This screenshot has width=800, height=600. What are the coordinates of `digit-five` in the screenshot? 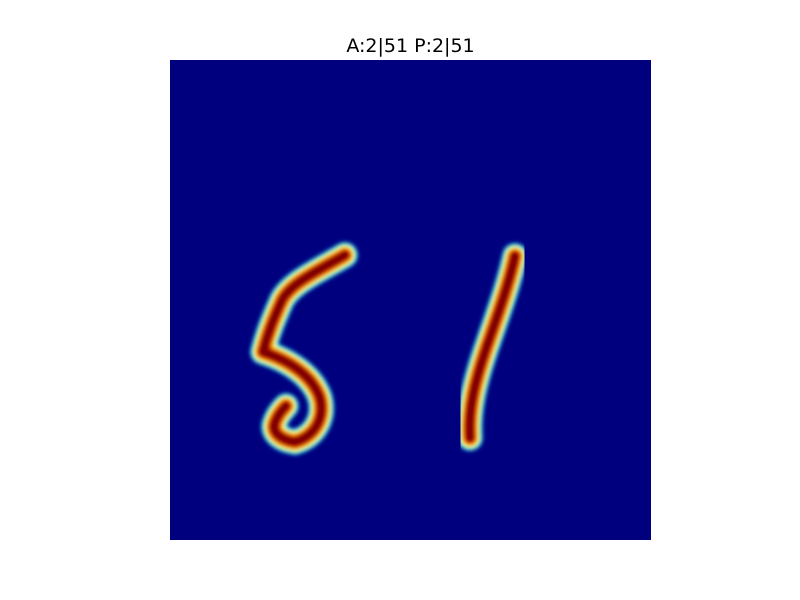 It's located at (304, 348).